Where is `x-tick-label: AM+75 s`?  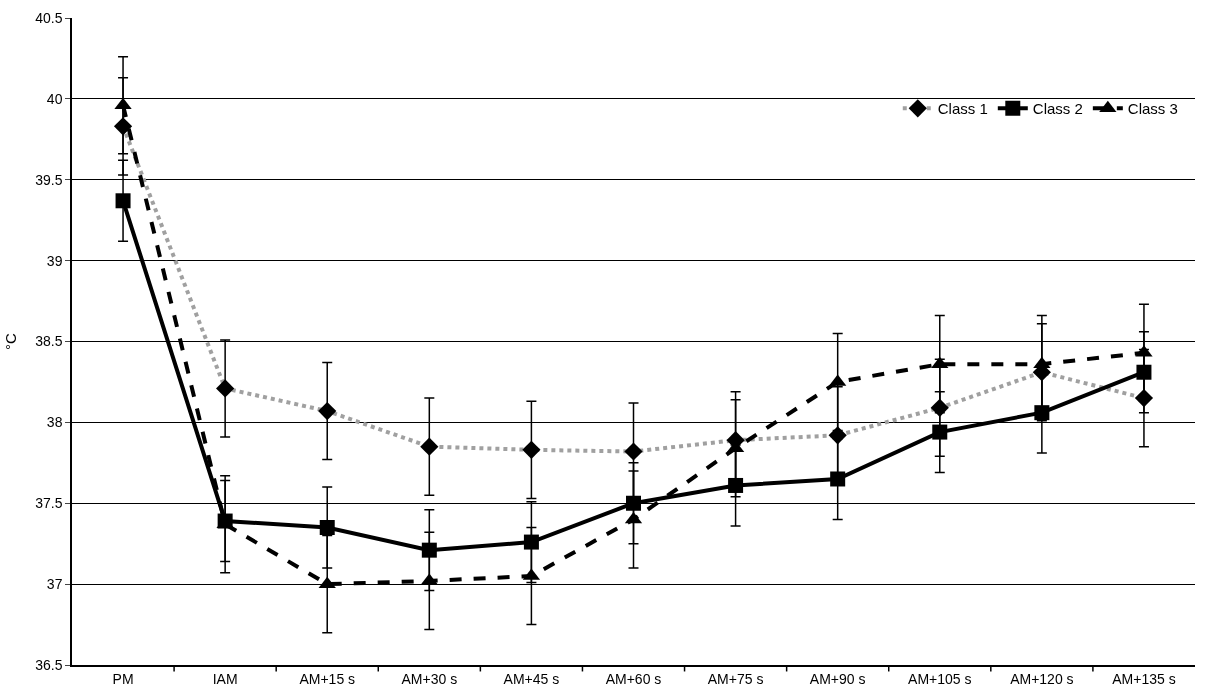
x-tick-label: AM+75 s is located at coordinates (735, 678).